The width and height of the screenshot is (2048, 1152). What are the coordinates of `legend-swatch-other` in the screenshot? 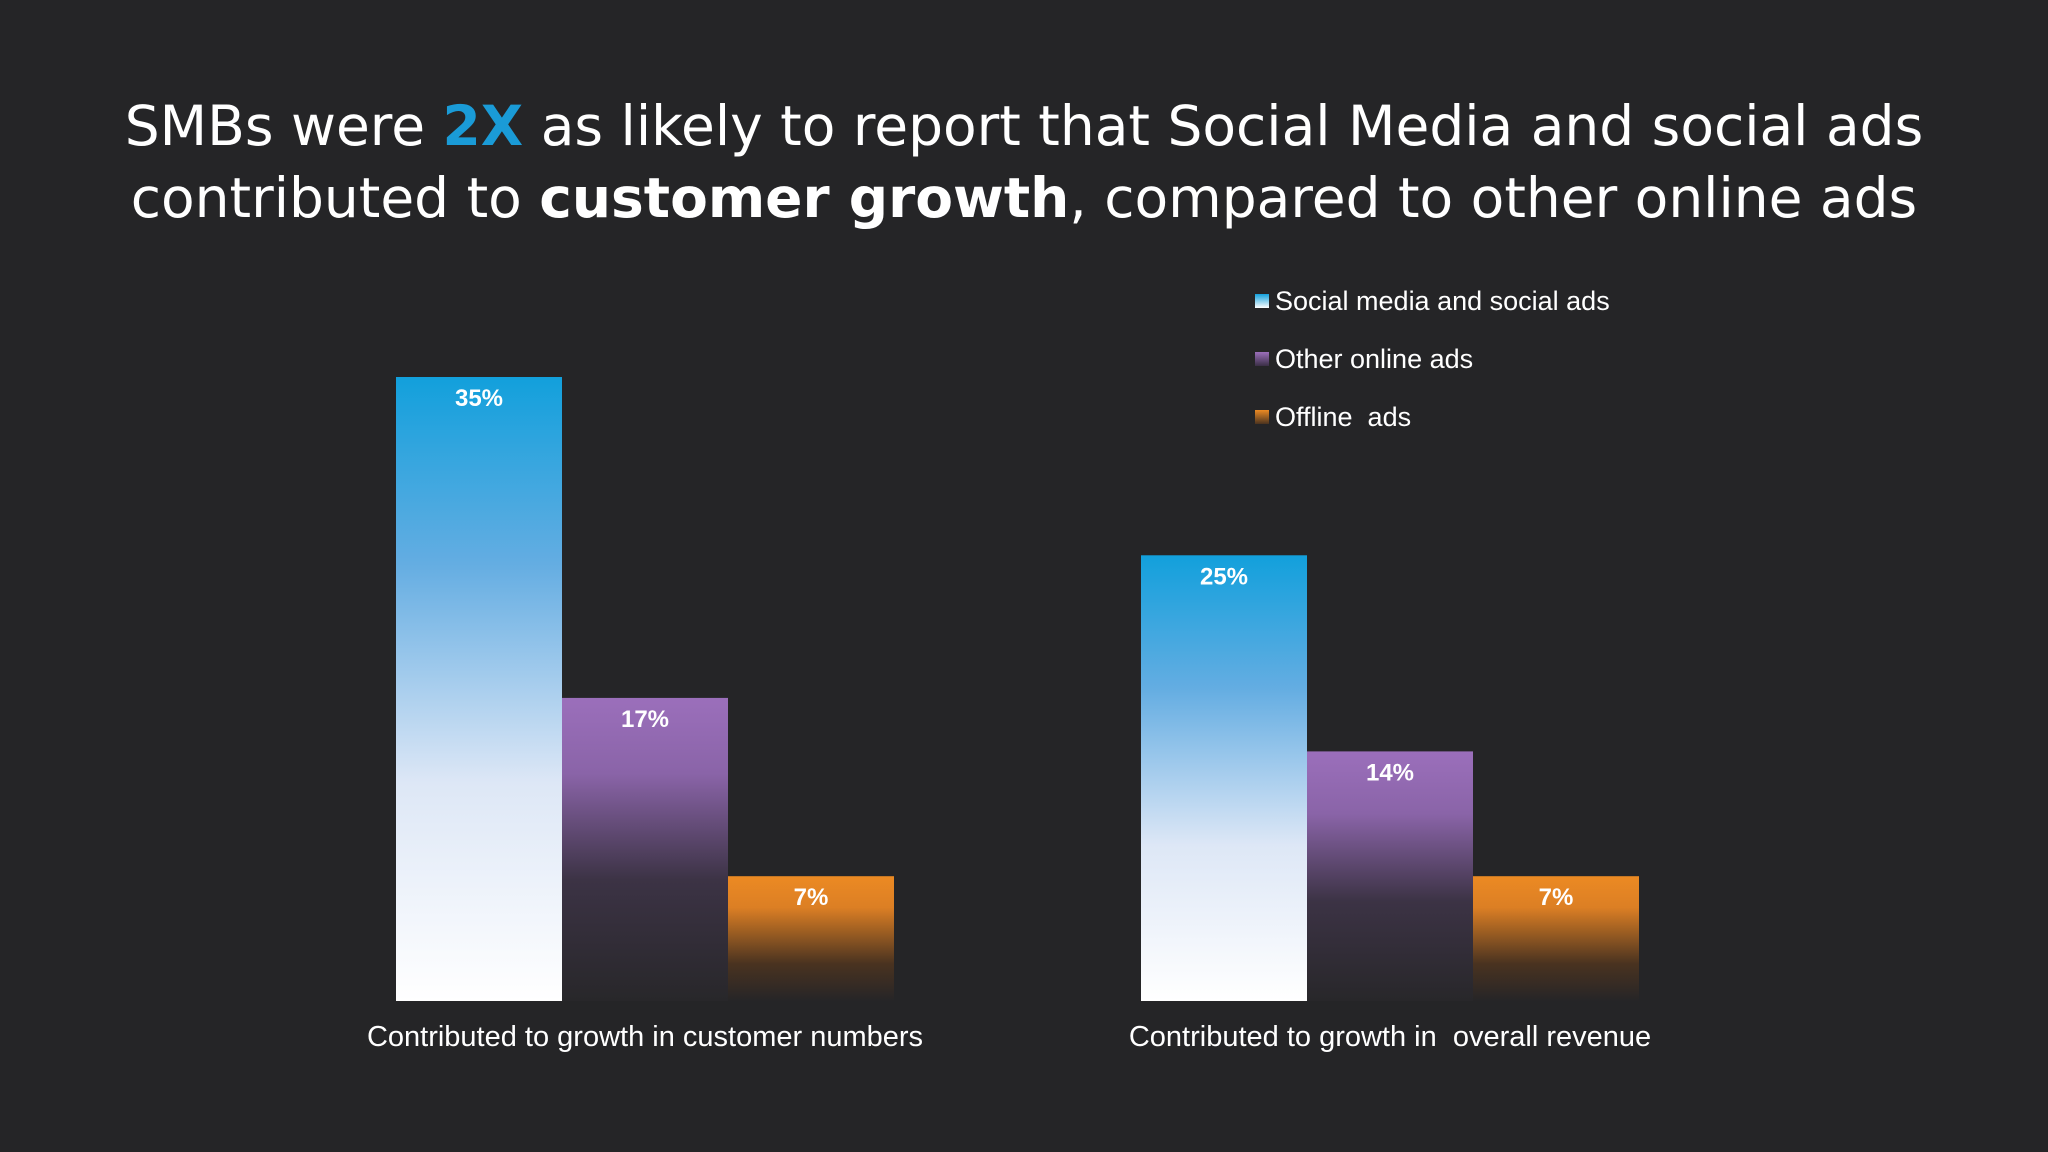 It's located at (1262, 359).